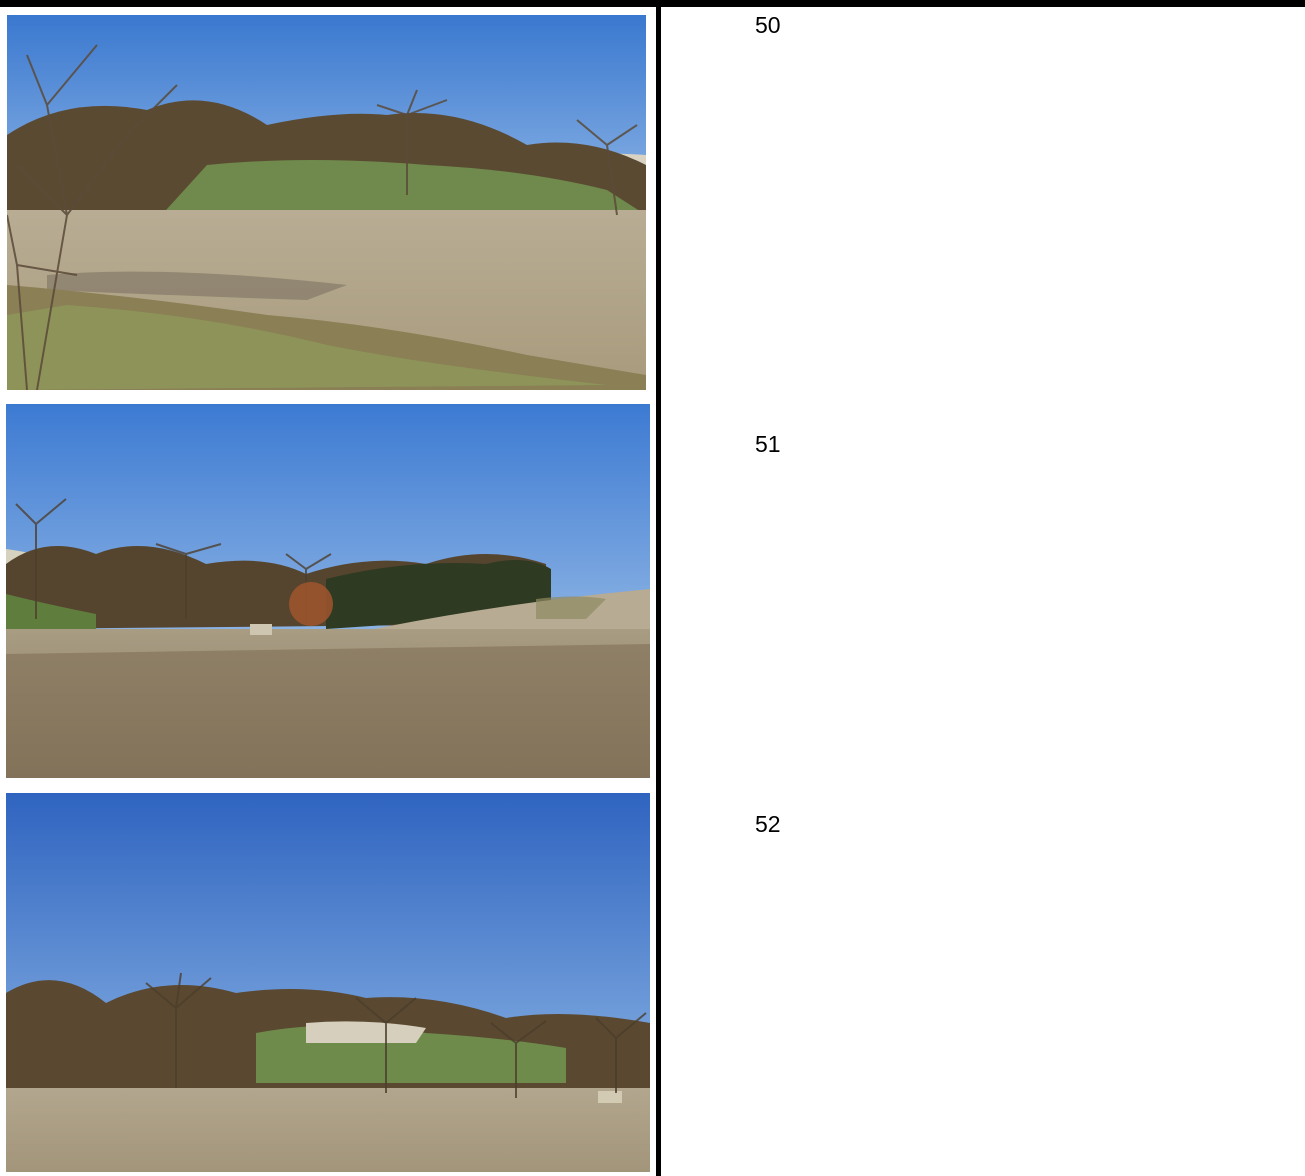  Describe the element at coordinates (768, 25) in the screenshot. I see `photo-number-50: 50` at that location.